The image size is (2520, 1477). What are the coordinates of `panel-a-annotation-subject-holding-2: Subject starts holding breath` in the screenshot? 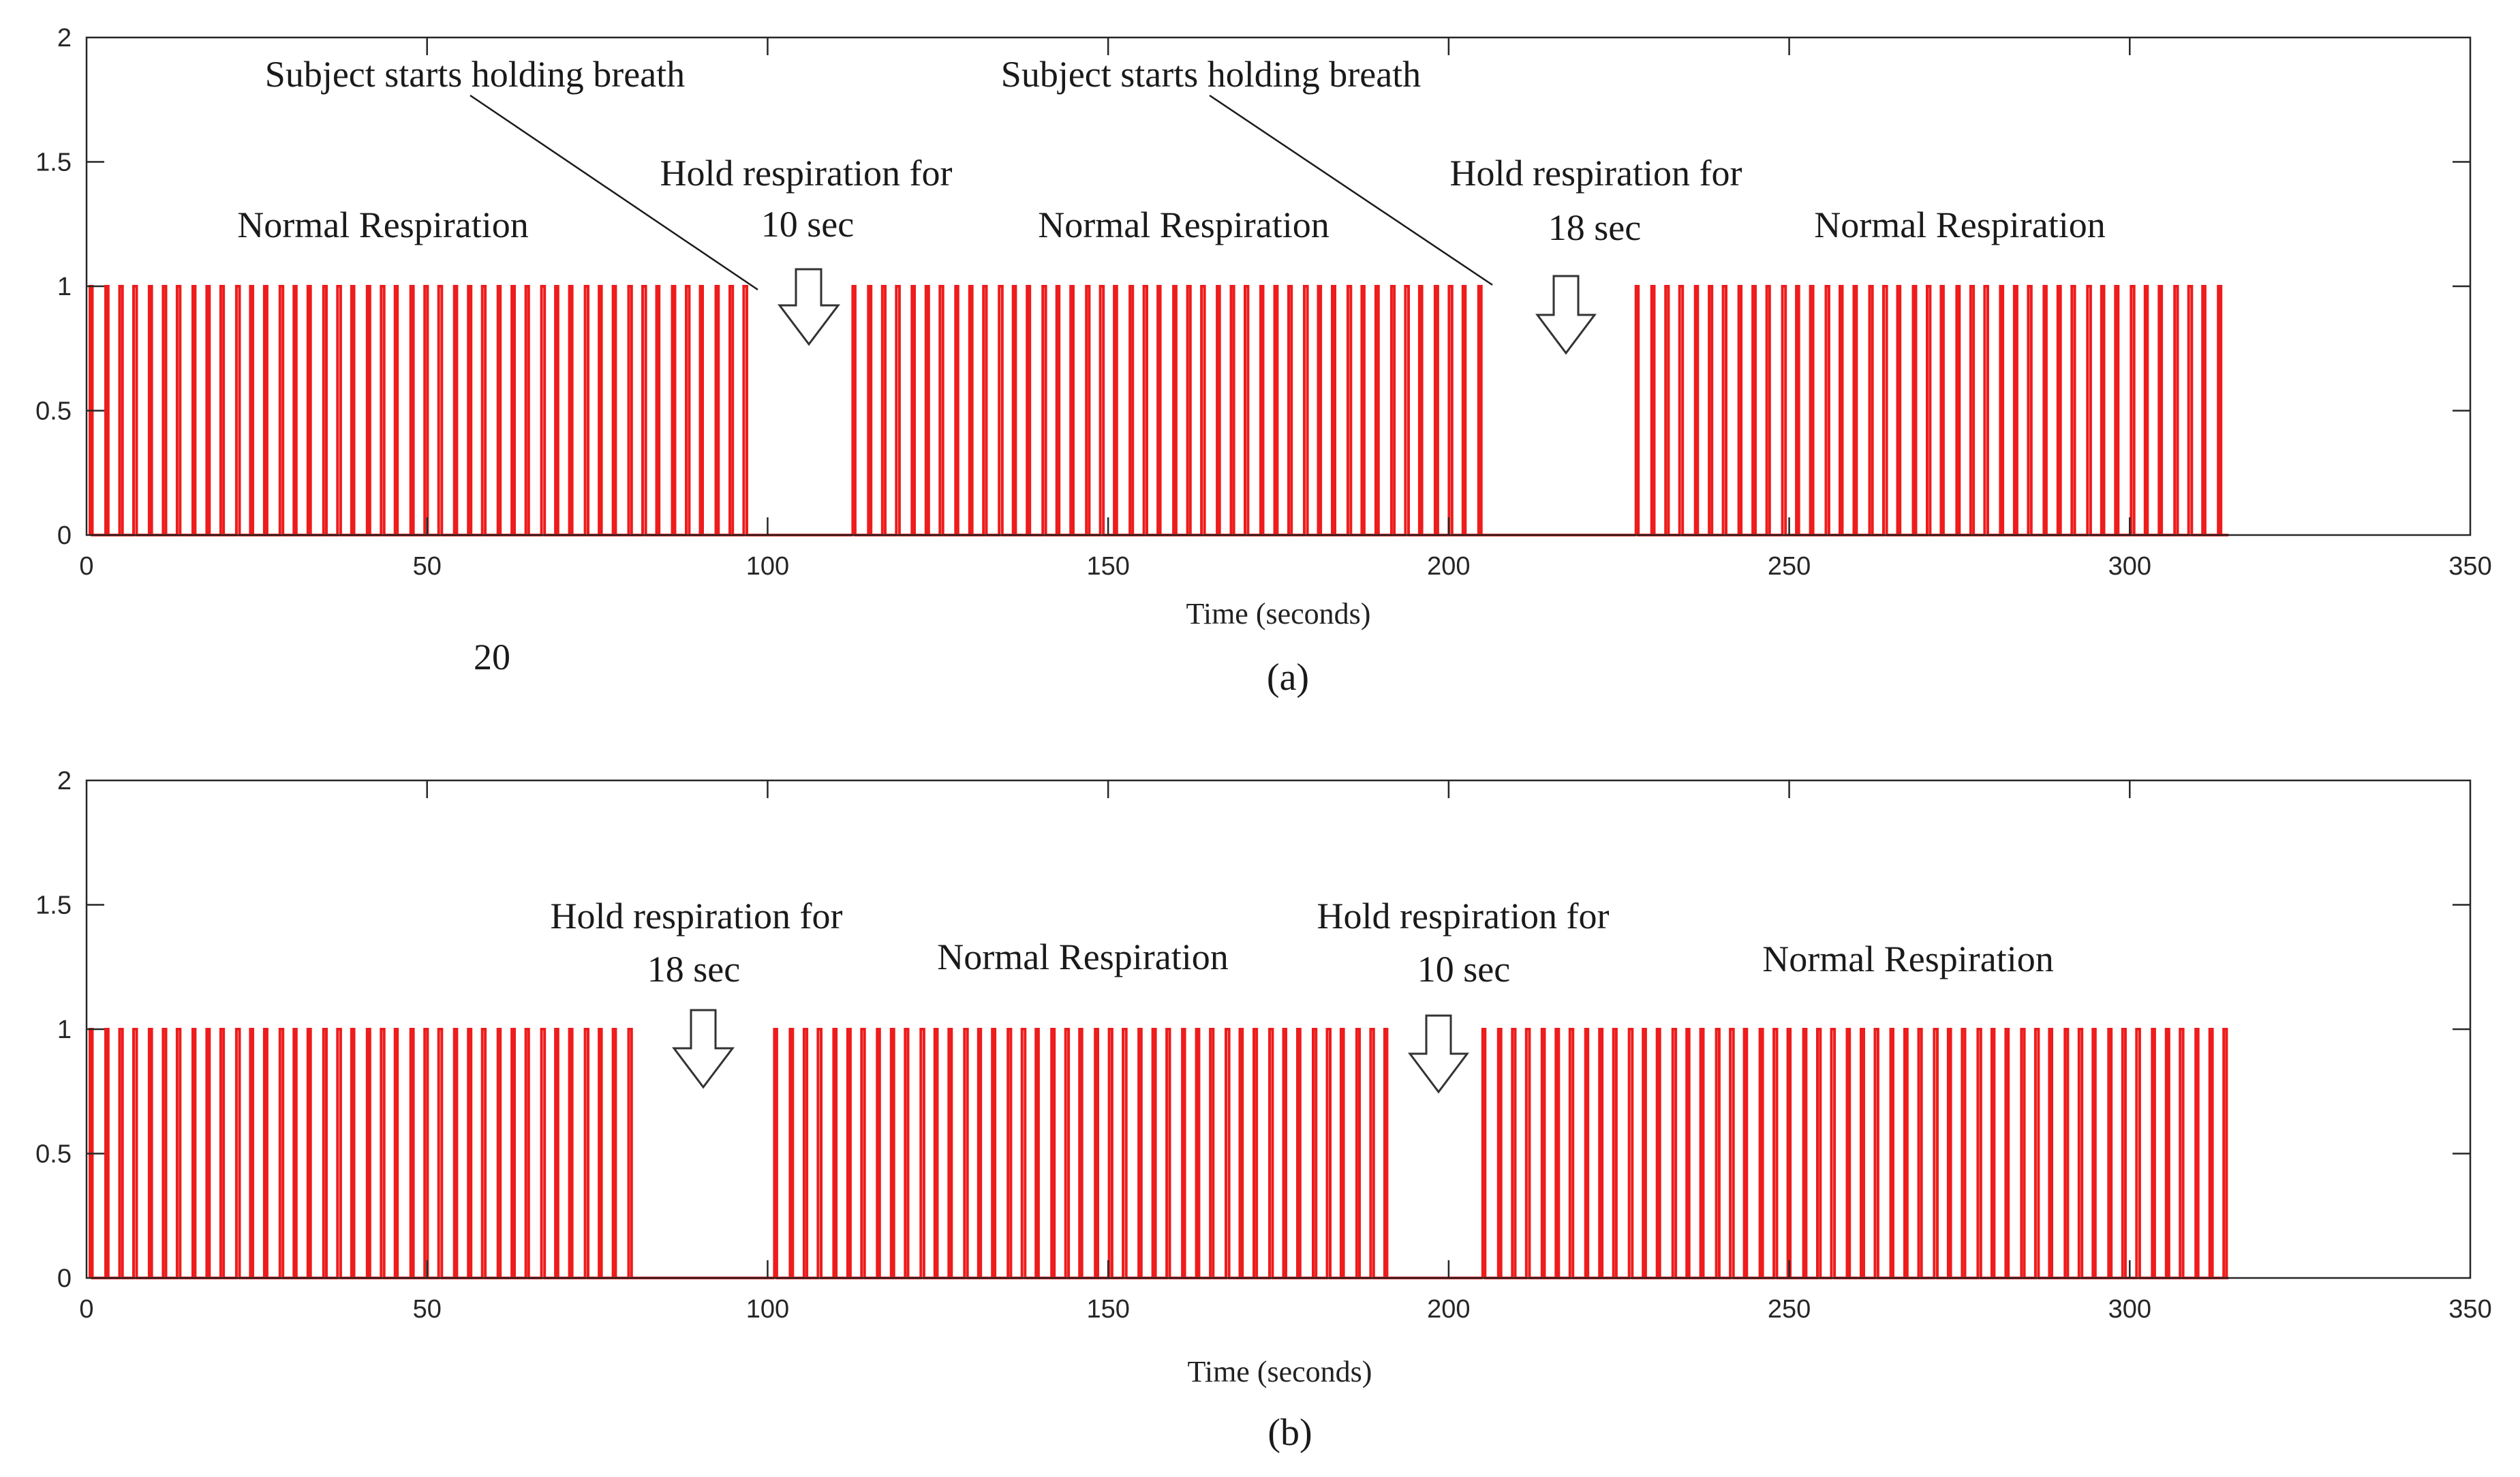 It's located at (1211, 74).